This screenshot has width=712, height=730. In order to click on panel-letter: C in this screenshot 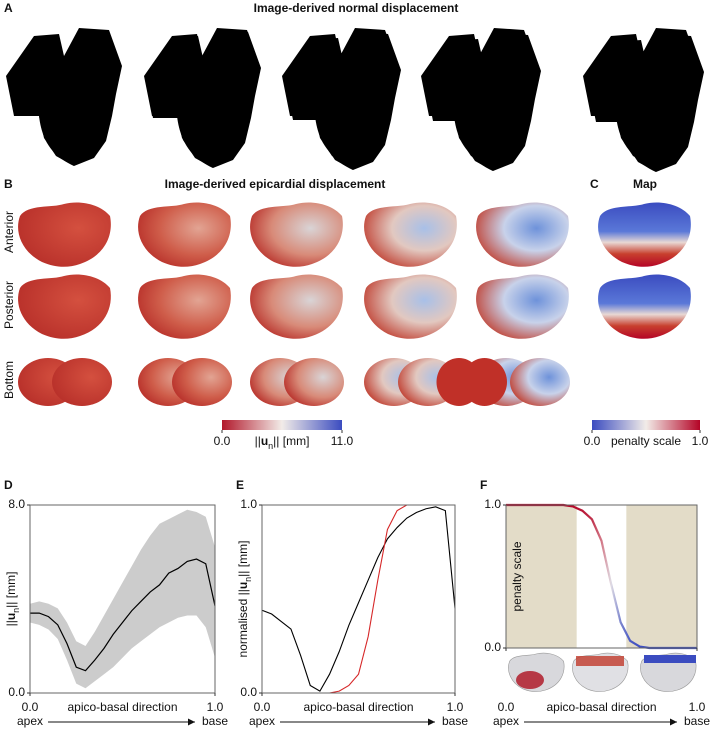, I will do `click(594, 184)`.